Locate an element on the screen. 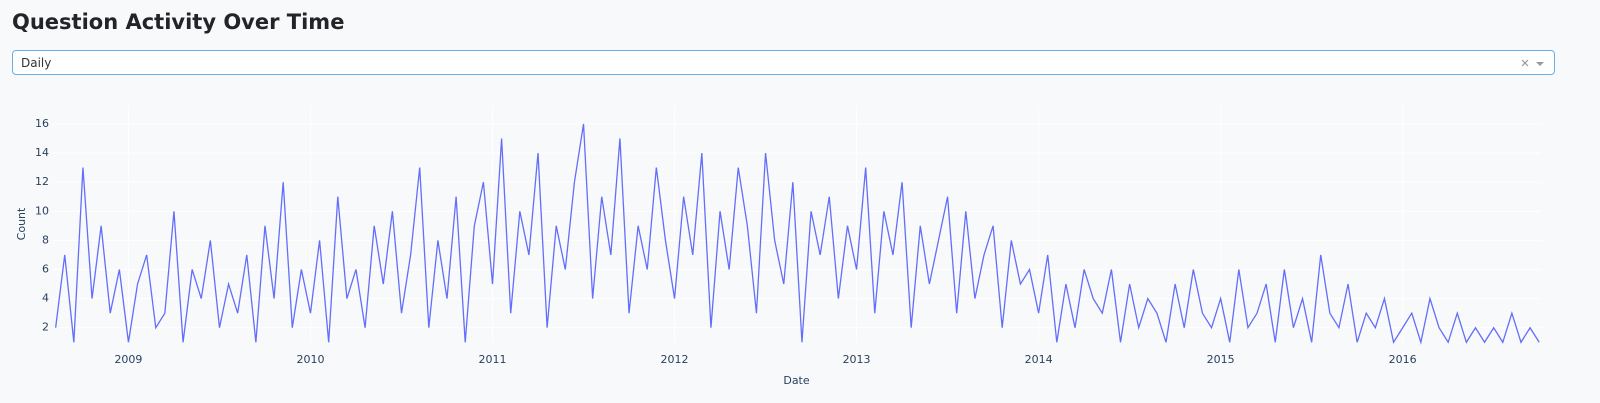 The image size is (1600, 403). y-tick-label: 8 is located at coordinates (45, 239).